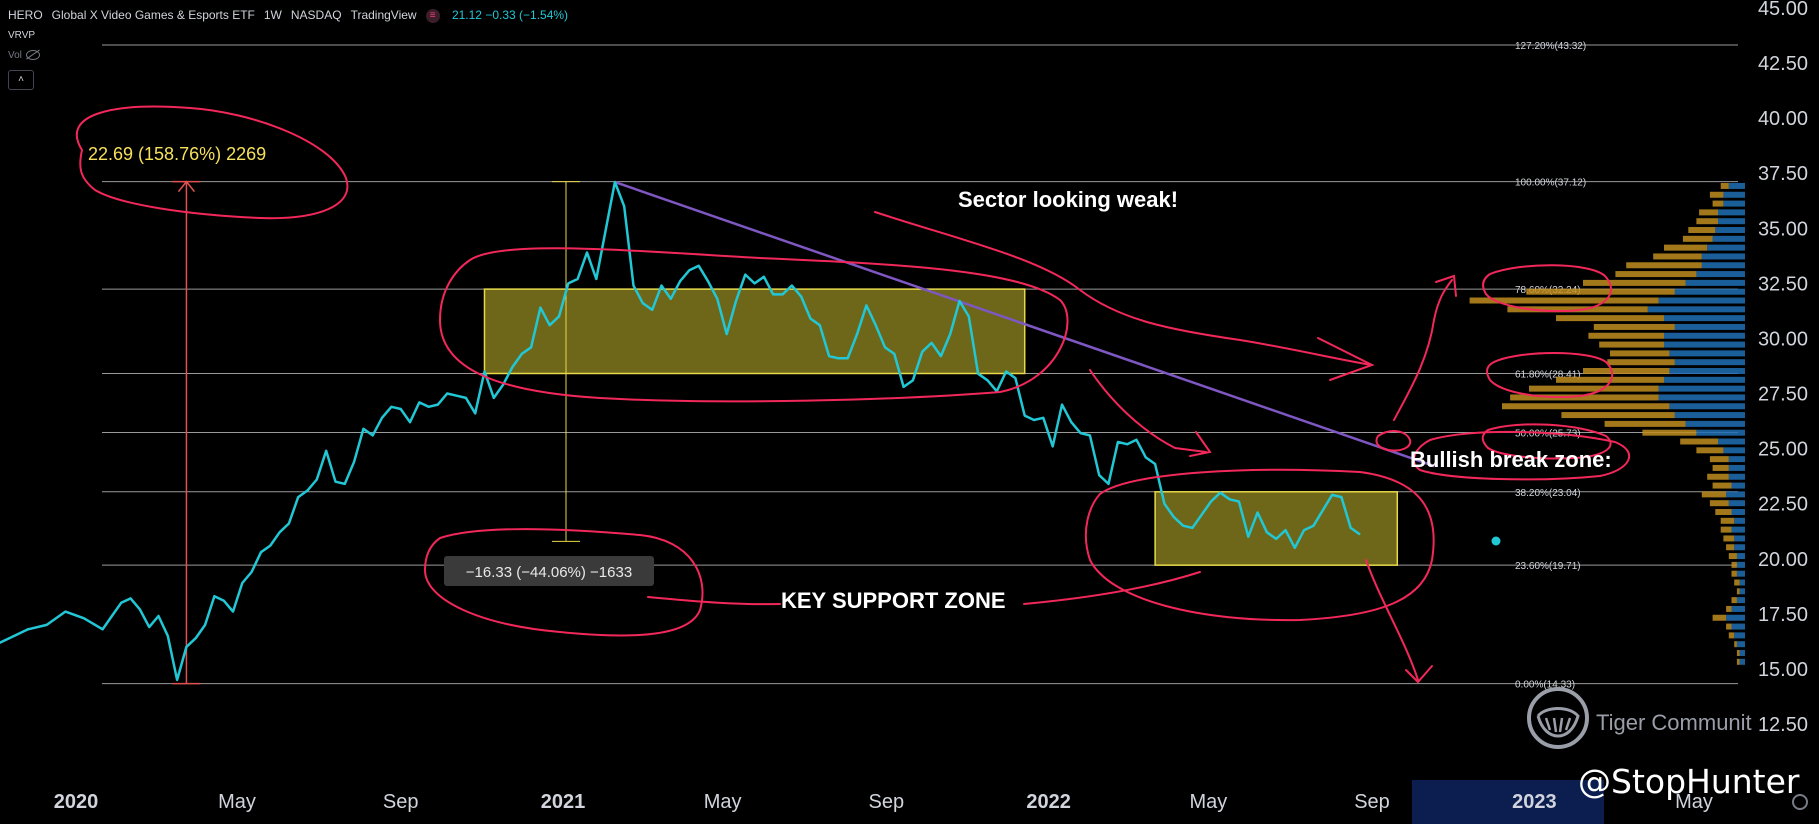  I want to click on indicator-volume: Vol, so click(24, 55).